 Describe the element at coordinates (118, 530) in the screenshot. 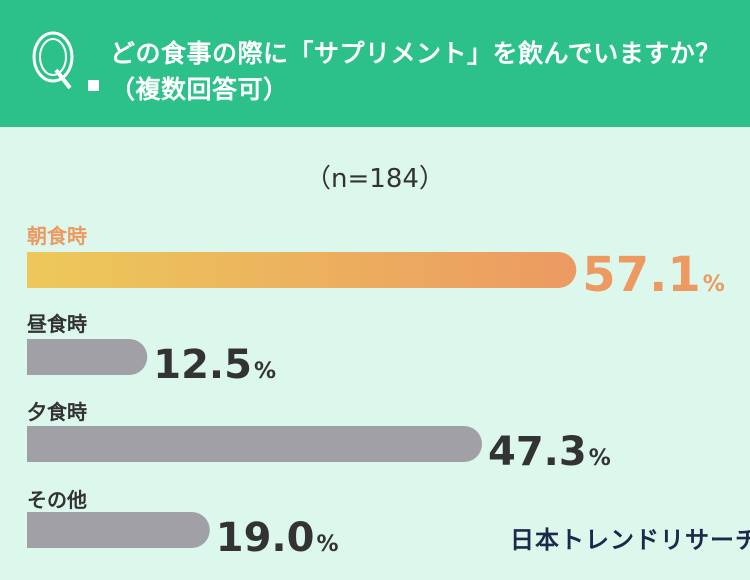

I see `bar-other` at that location.